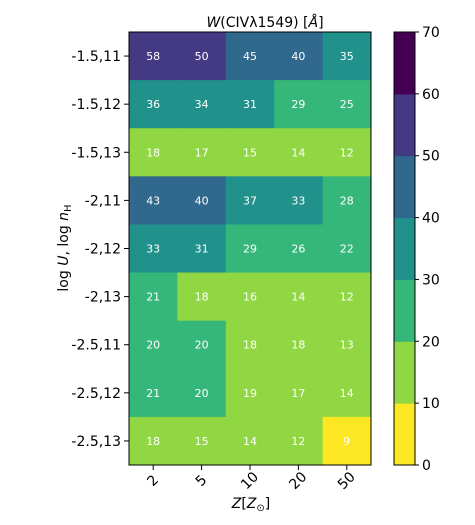  I want to click on cell-value-label: 13, so click(347, 345).